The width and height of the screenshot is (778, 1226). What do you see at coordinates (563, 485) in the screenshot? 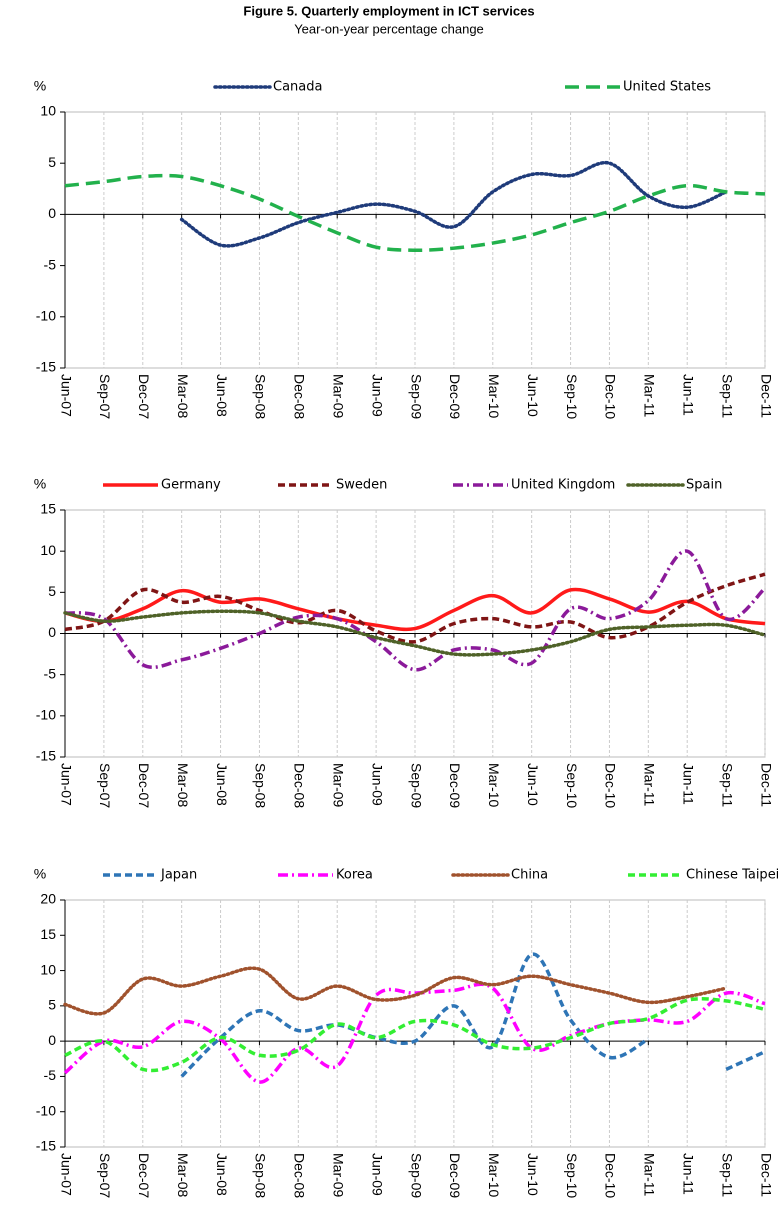
I see `legend-label: United Kingdom` at bounding box center [563, 485].